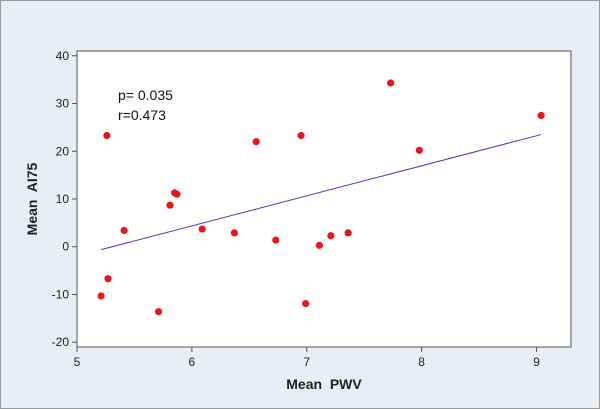 Image resolution: width=600 pixels, height=409 pixels. What do you see at coordinates (61, 294) in the screenshot?
I see `y-tick-label: -10` at bounding box center [61, 294].